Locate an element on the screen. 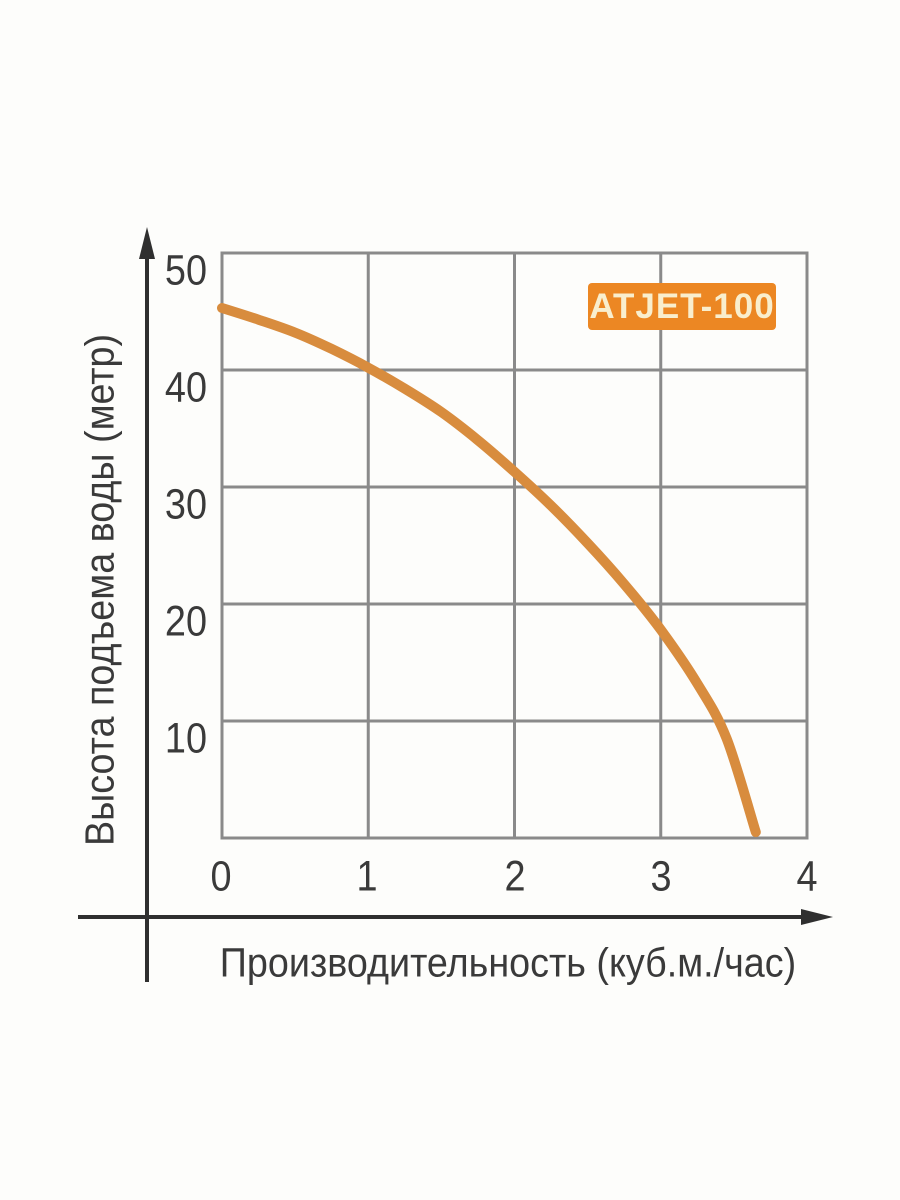 Image resolution: width=900 pixels, height=1200 pixels. x-axis-title: Производительность (куб.м./час) is located at coordinates (508, 962).